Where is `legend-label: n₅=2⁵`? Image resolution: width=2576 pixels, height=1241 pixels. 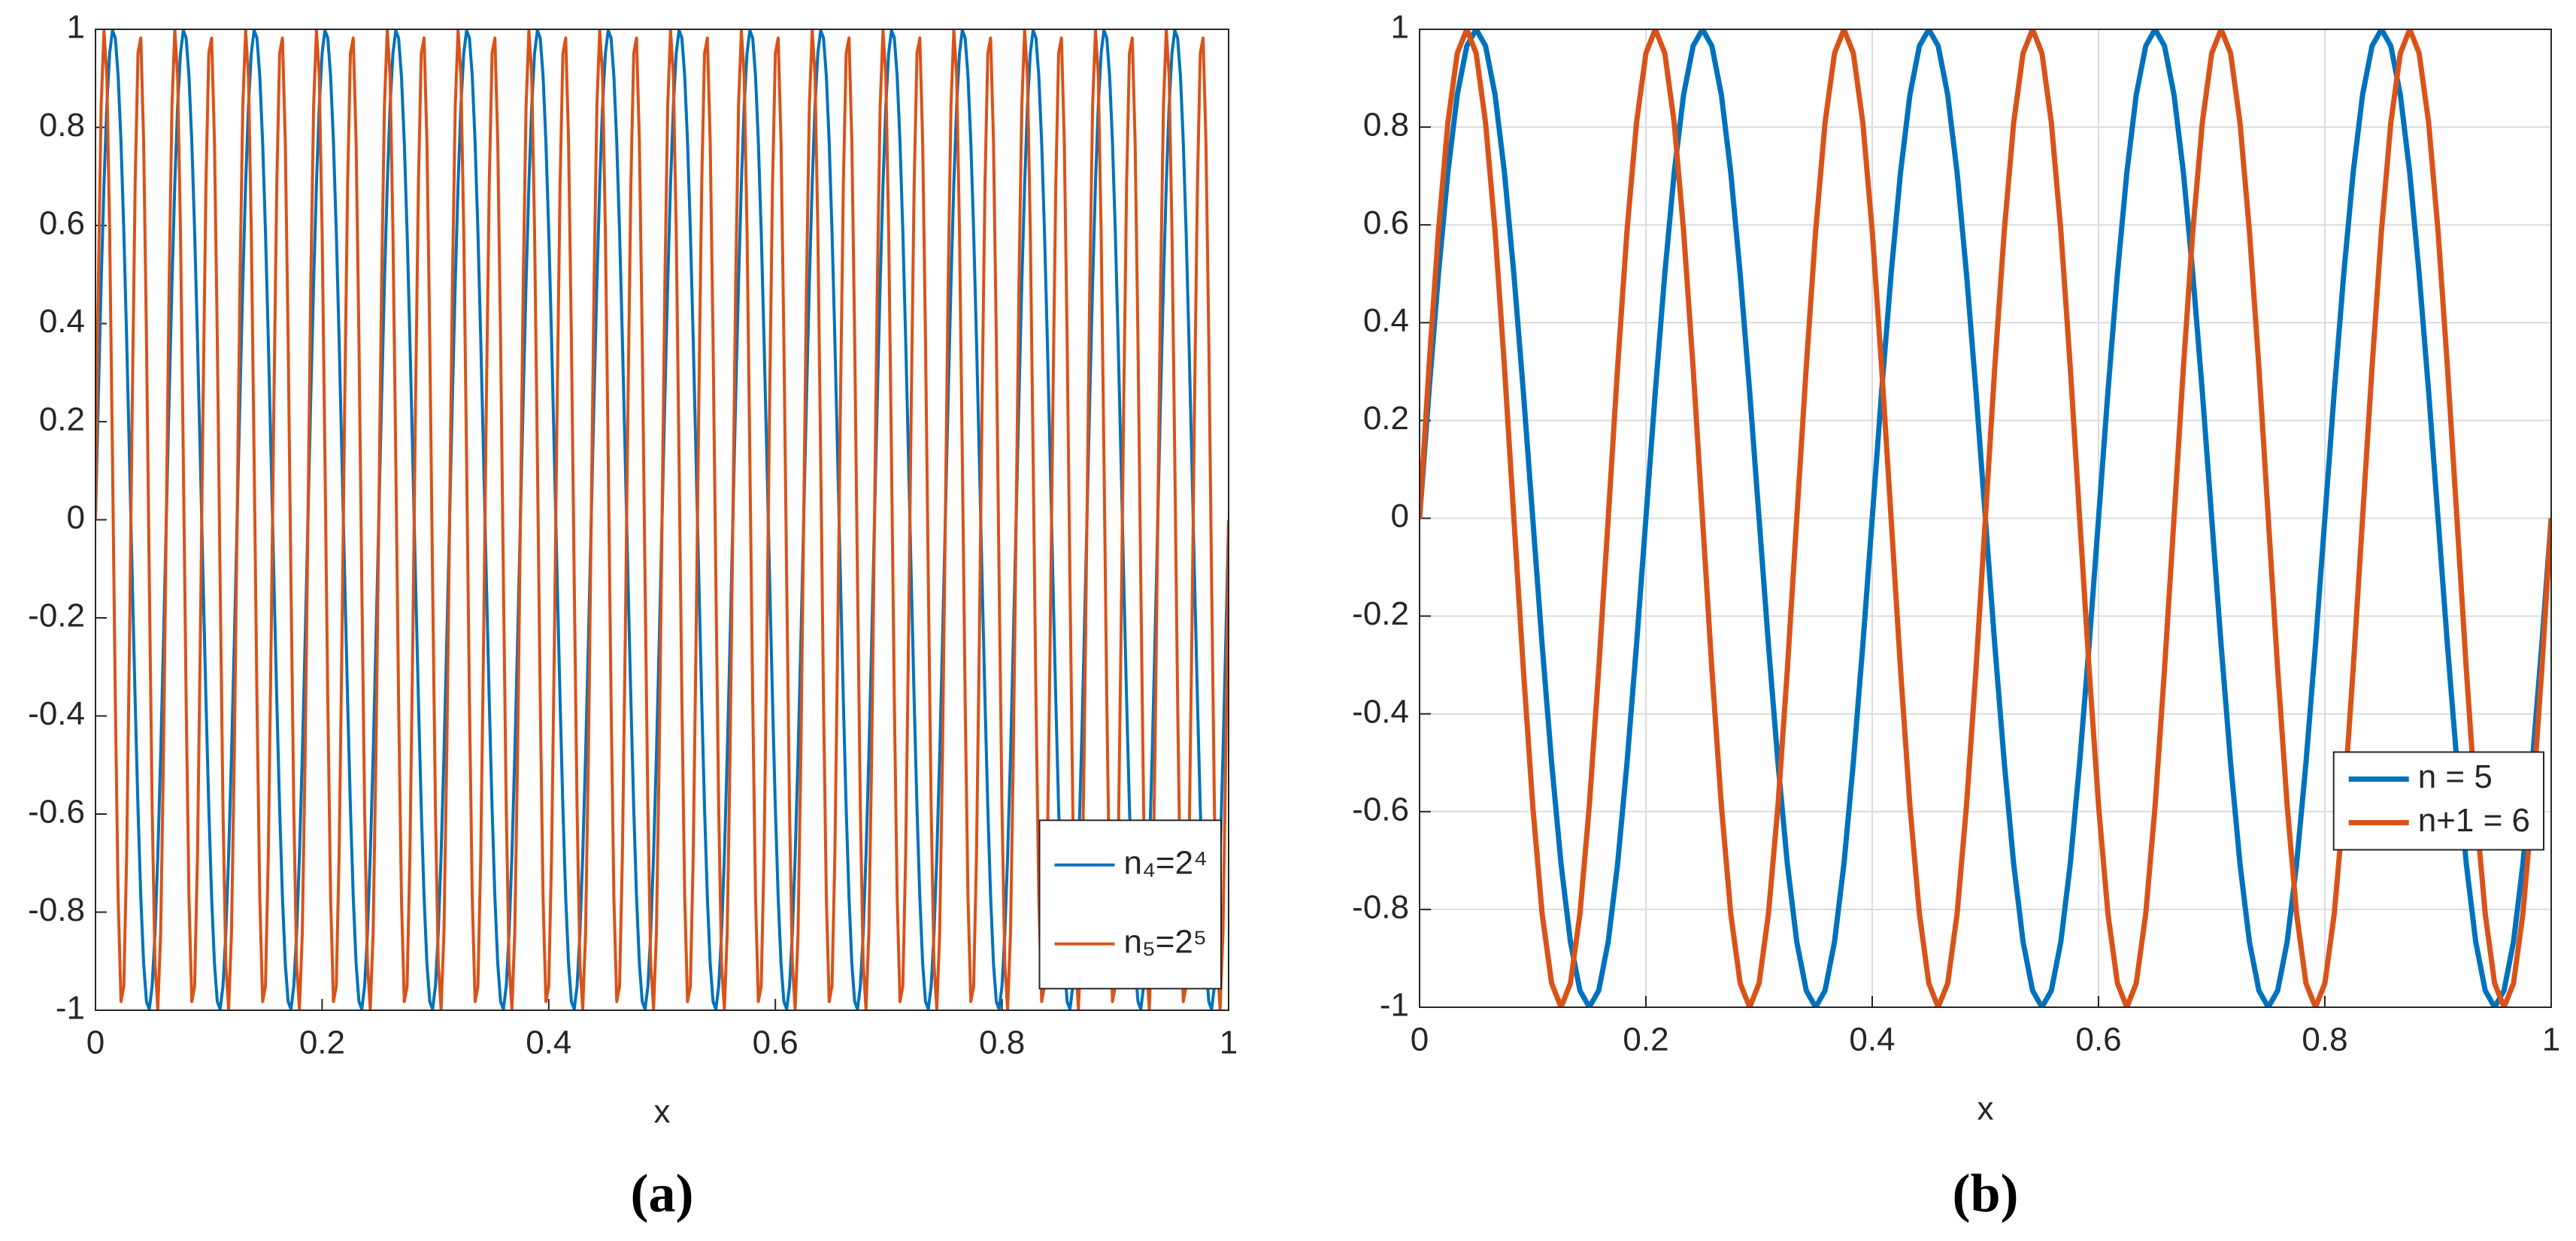
legend-label: n₅=2⁵ is located at coordinates (1165, 941).